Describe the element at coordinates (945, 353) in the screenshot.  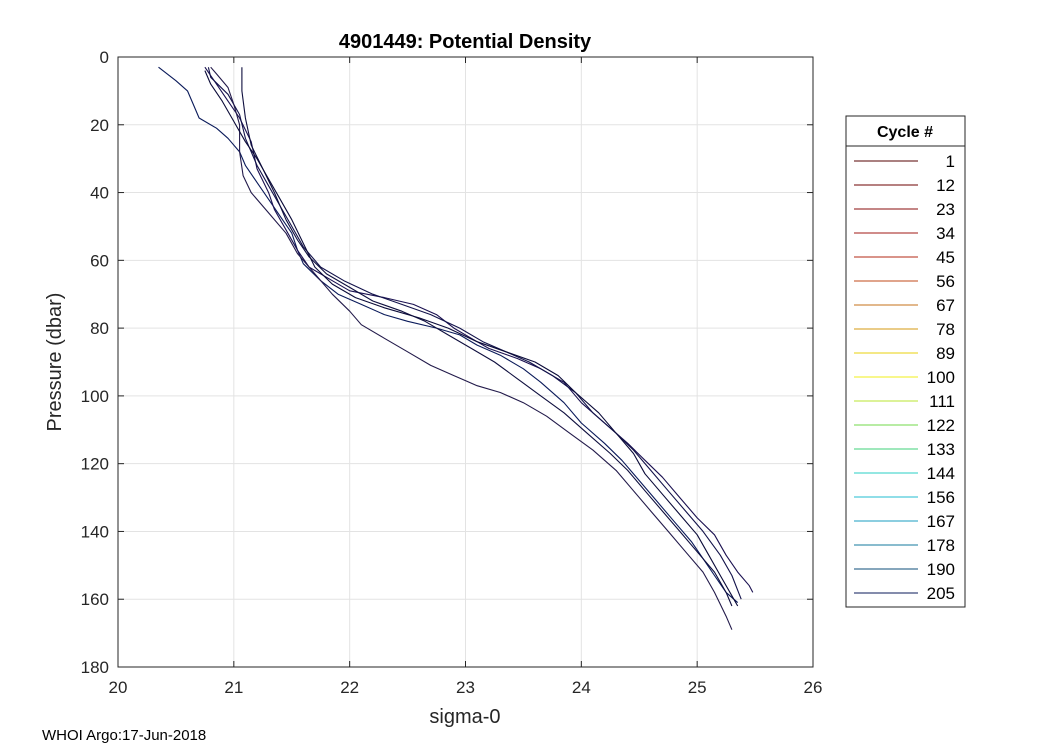
I see `legend-label: 89` at that location.